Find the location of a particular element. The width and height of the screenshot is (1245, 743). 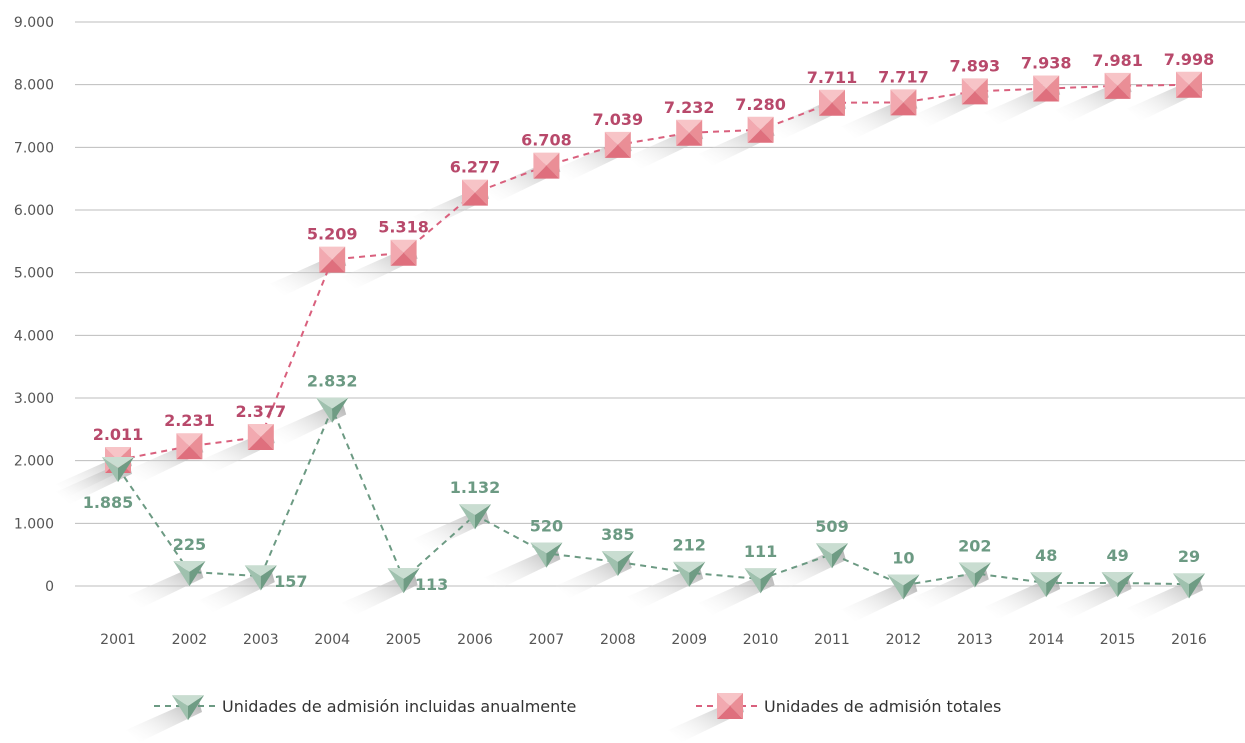

x-tick-label: 2013 is located at coordinates (975, 640).